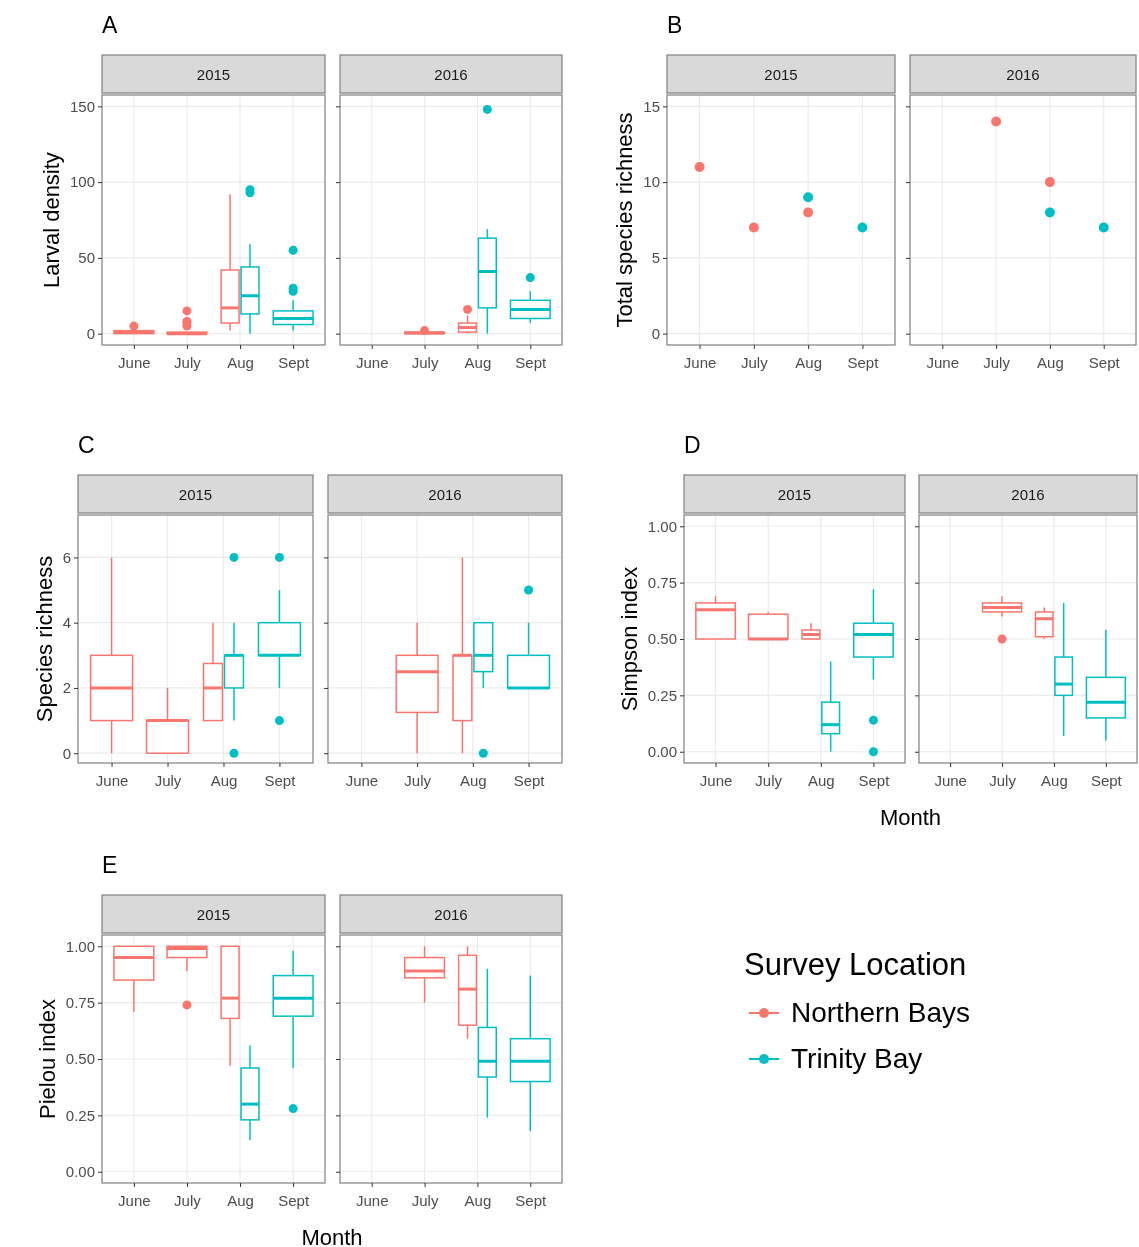 The width and height of the screenshot is (1139, 1247). I want to click on y-tick-label: 50, so click(86, 258).